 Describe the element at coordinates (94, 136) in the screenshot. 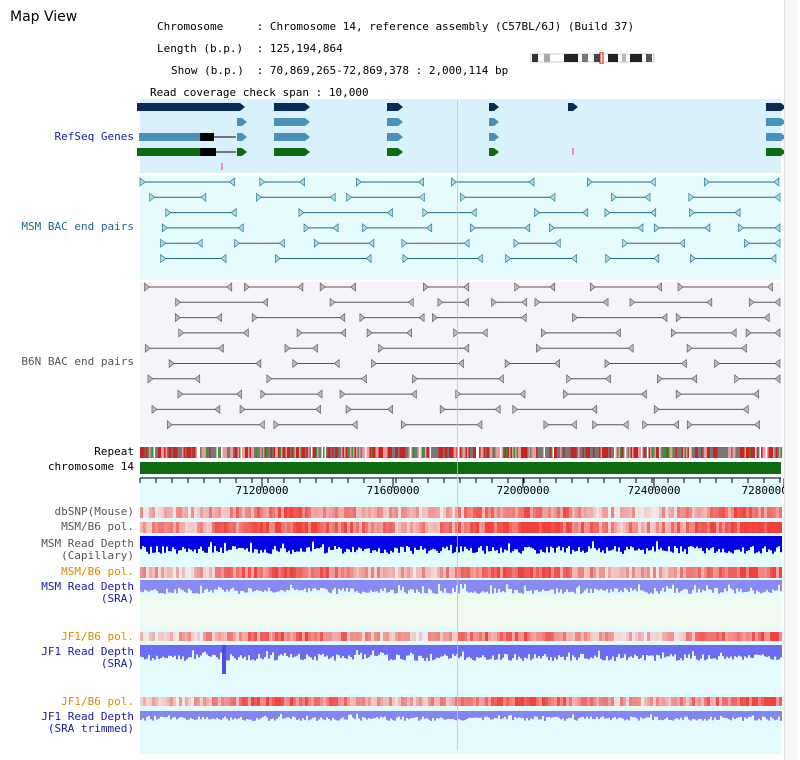

I see `track-label-refseq: RefSeq Genes` at that location.